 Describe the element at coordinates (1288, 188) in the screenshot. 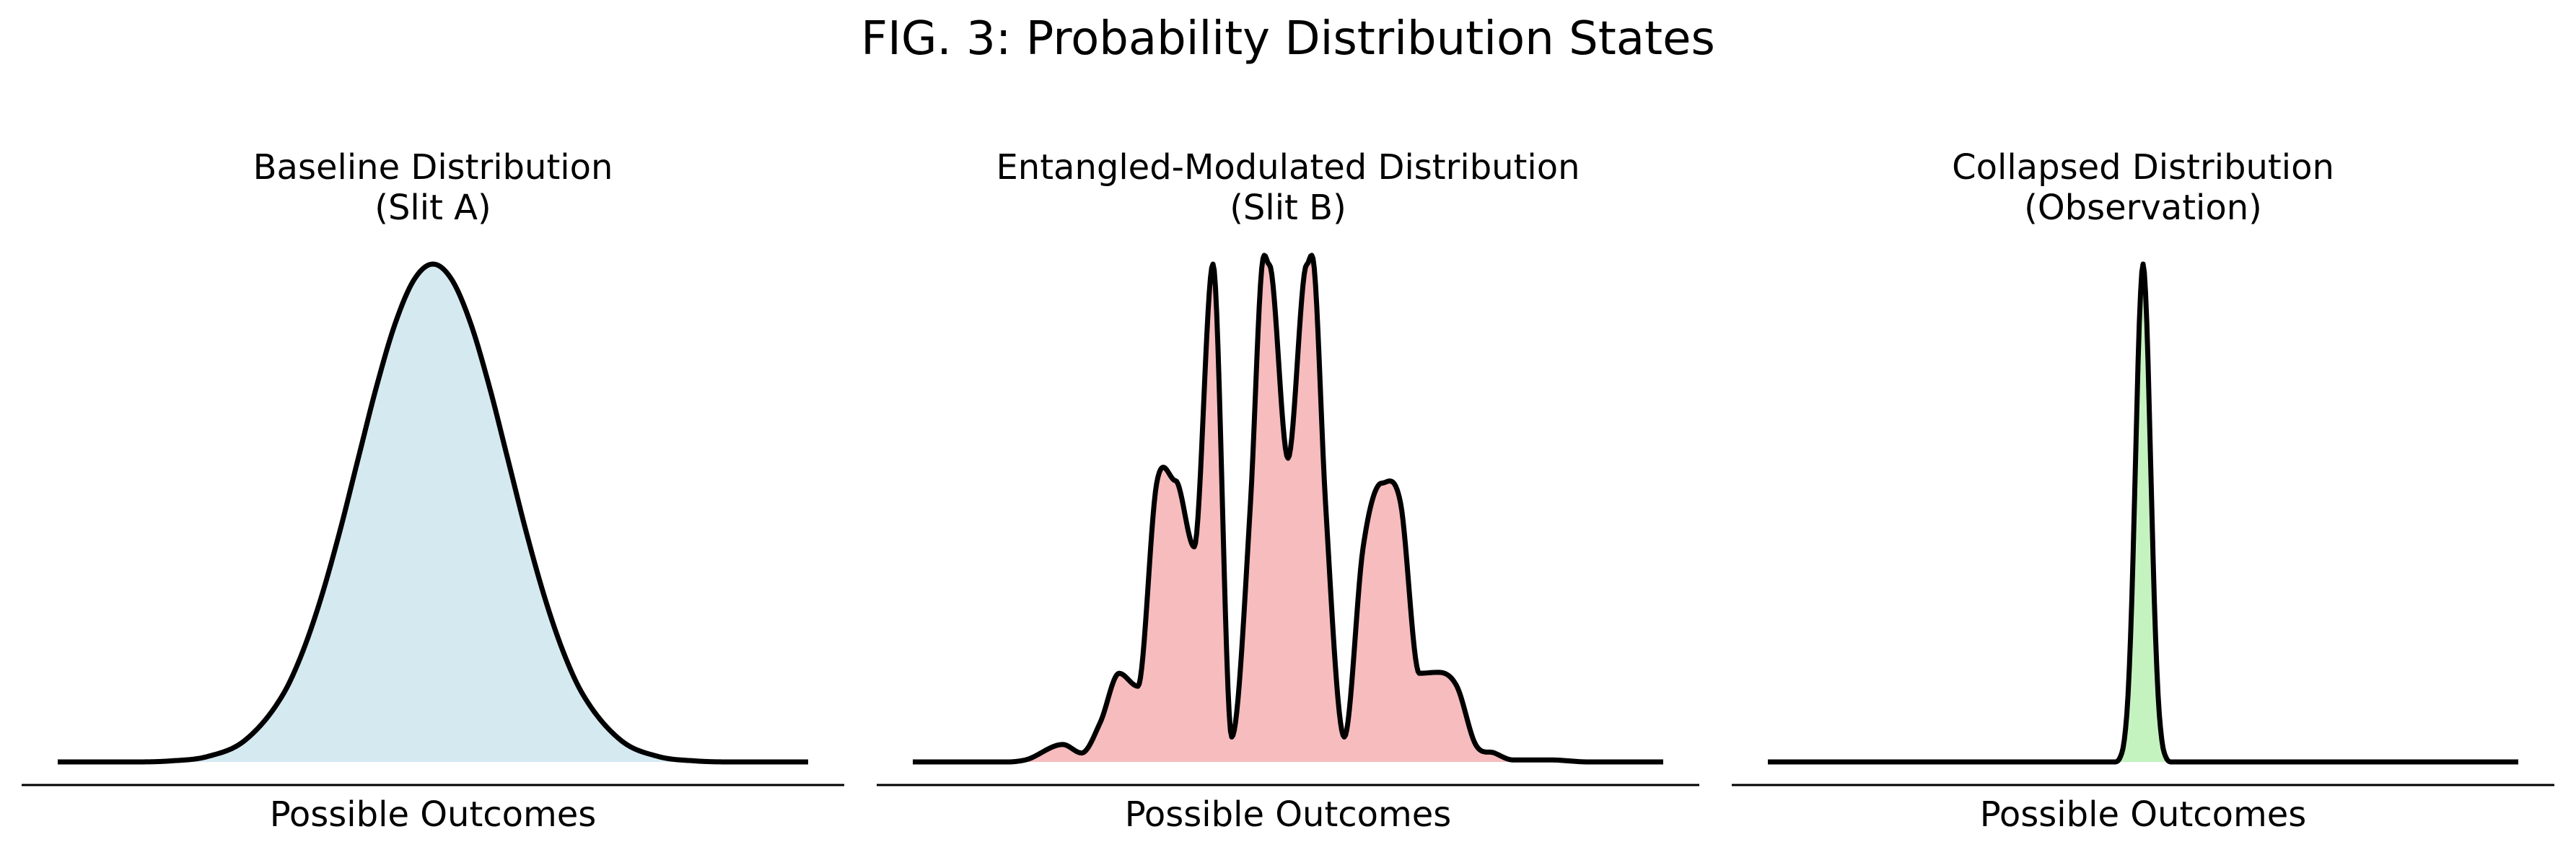

I see `panel-title: Entangled-Modulated Distribution(Slit B)` at that location.